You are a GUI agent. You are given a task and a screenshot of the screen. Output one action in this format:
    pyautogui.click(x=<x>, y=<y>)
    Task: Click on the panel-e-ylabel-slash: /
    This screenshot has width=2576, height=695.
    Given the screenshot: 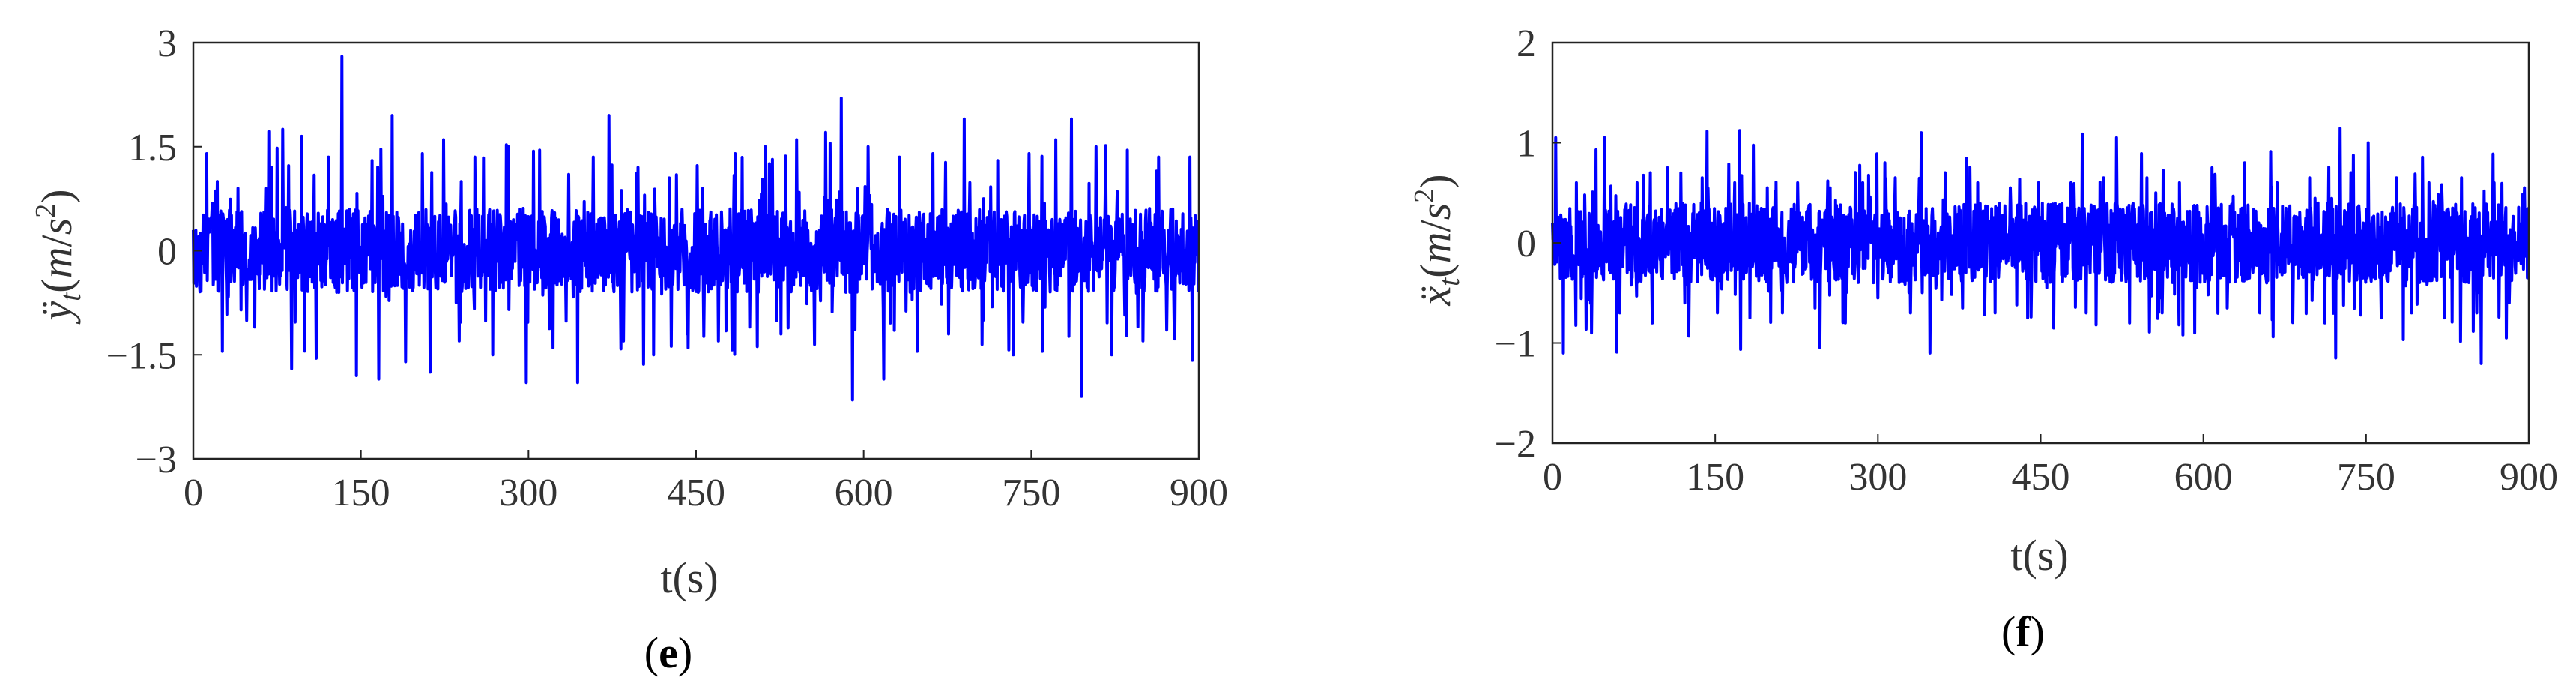 What is the action you would take?
    pyautogui.click(x=56, y=240)
    